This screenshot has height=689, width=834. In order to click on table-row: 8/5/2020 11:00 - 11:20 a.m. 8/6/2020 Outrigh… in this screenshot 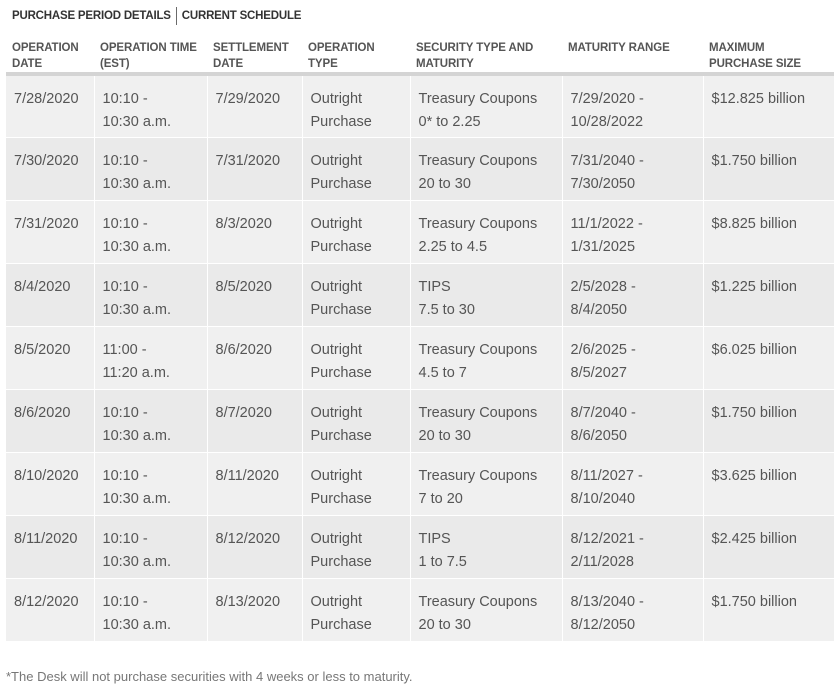, I will do `click(420, 358)`.